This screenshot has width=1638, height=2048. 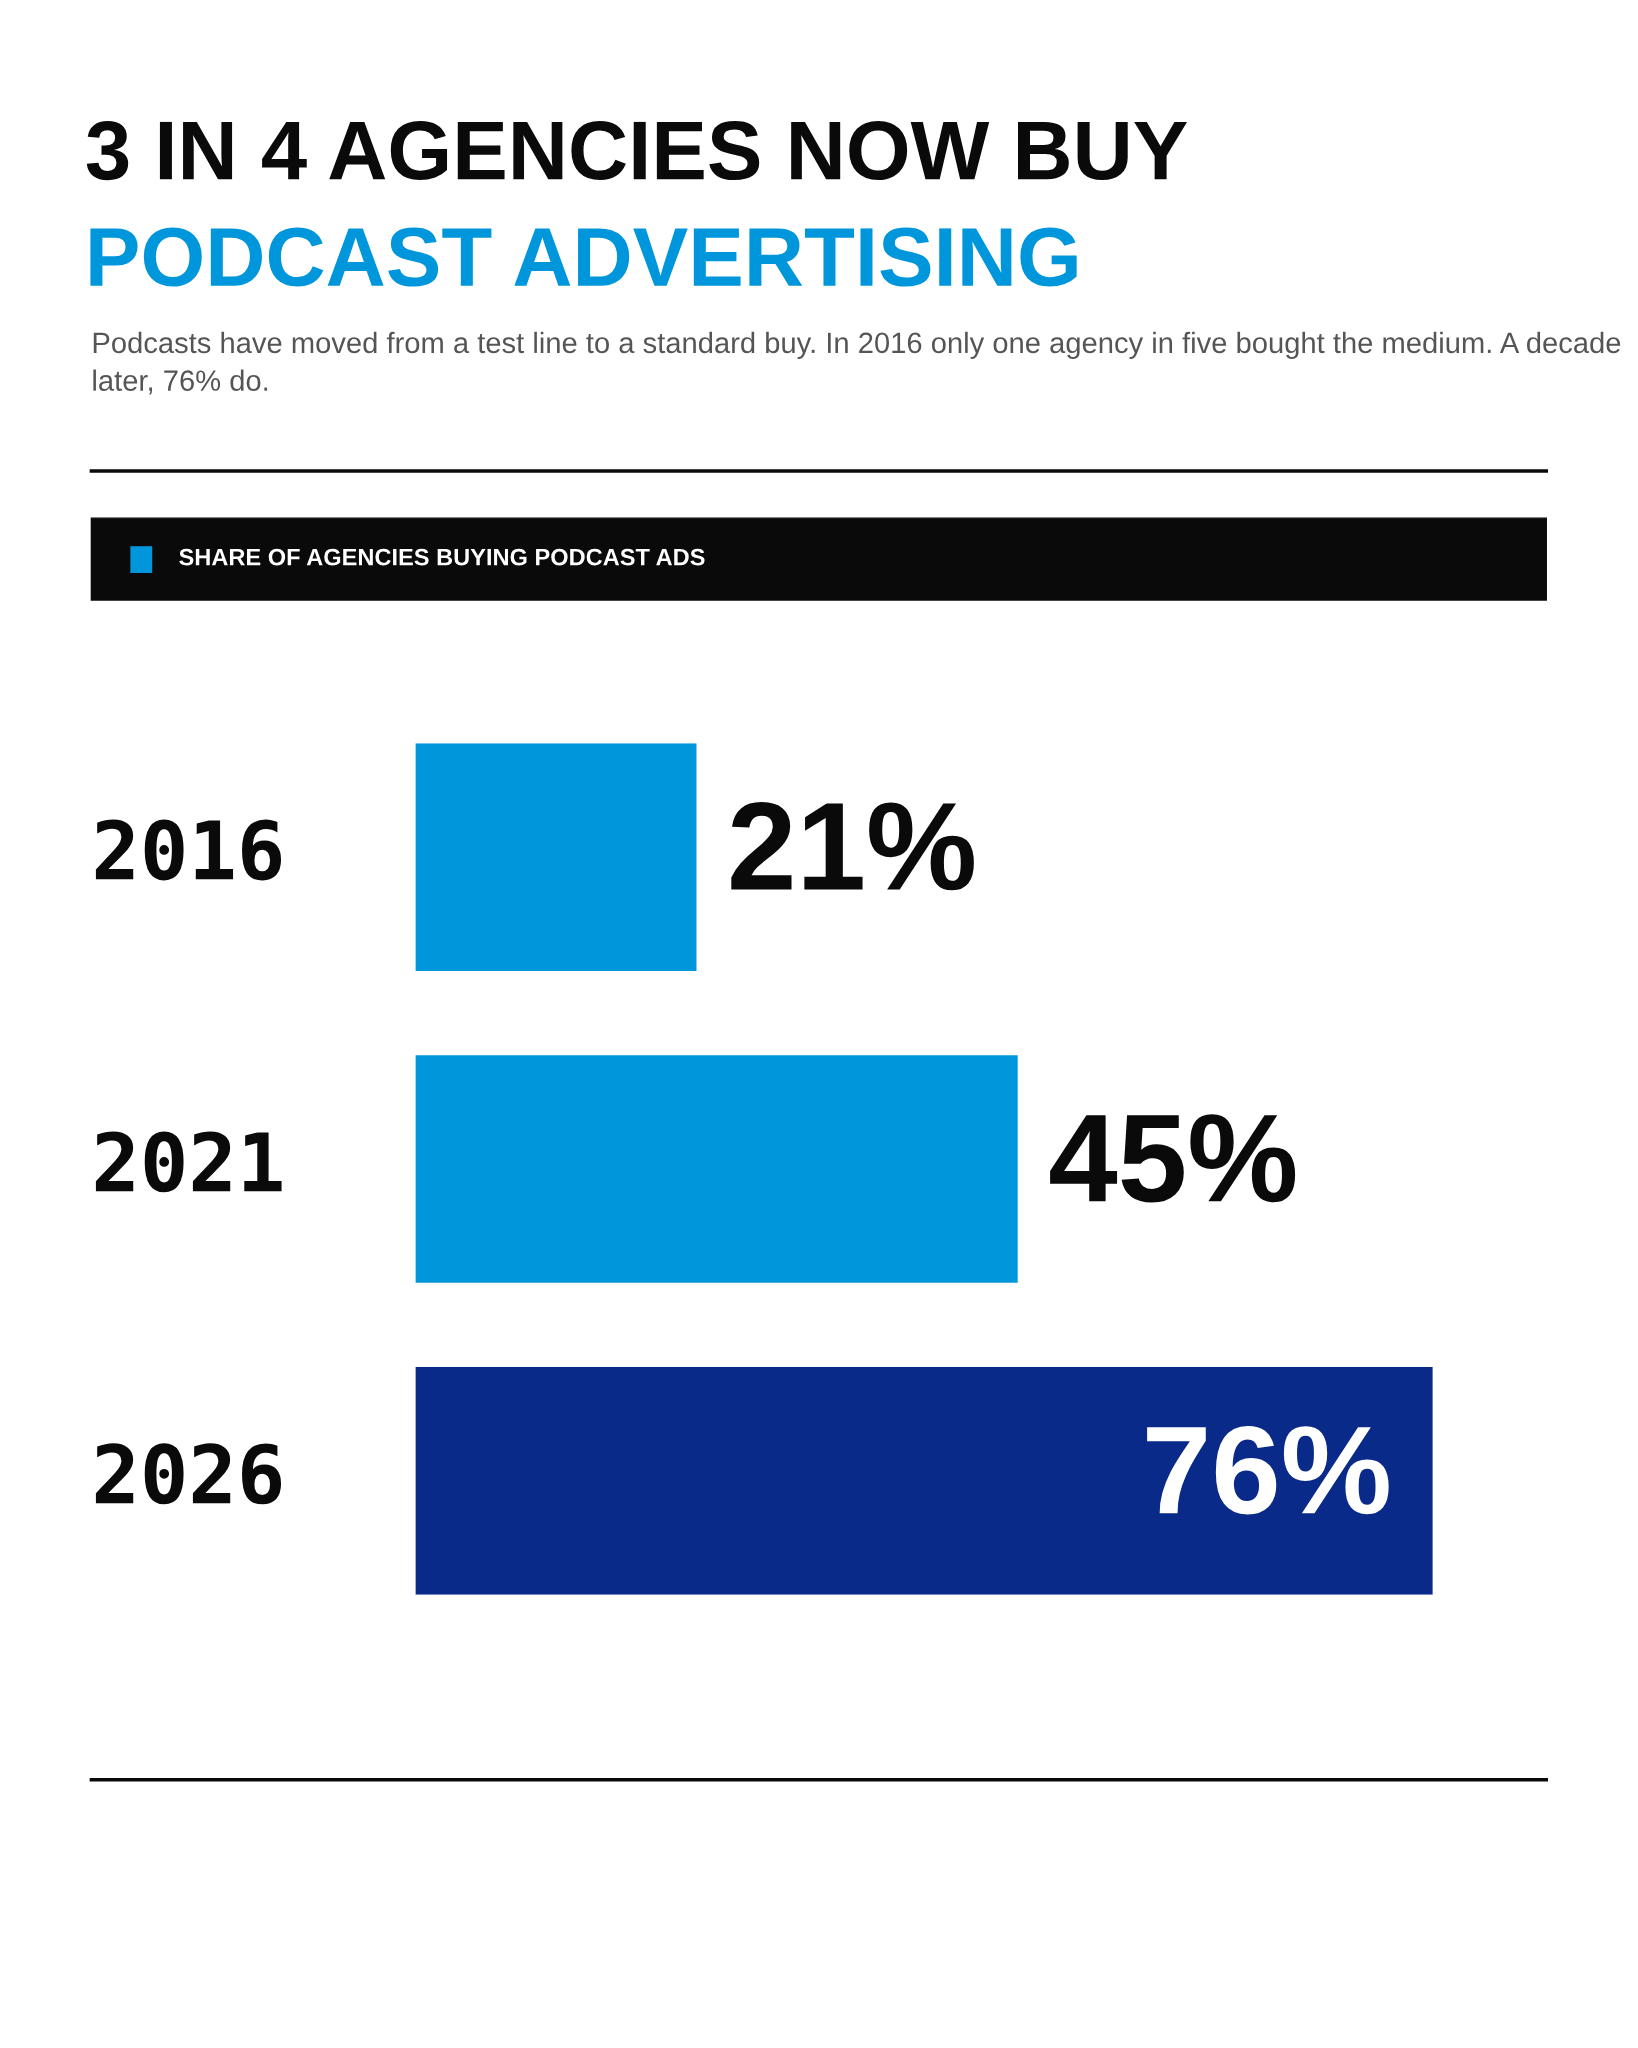 What do you see at coordinates (857, 363) in the screenshot?
I see `chart-subtitle: Podcasts have moved from a test line to a standard buy. In 2016 only one agency in five bought the medium. A decade later, 76% do.` at bounding box center [857, 363].